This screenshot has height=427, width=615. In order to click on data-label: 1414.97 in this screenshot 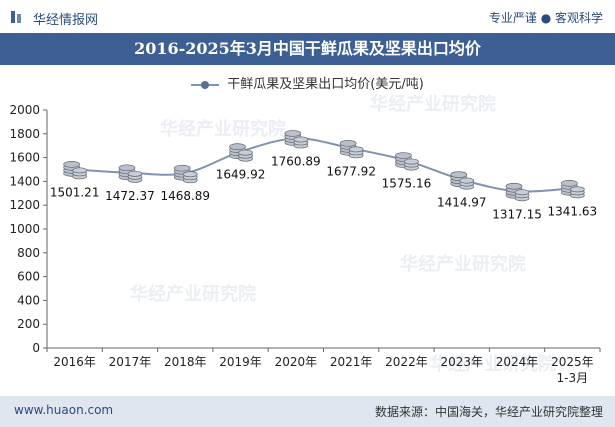, I will do `click(462, 203)`.